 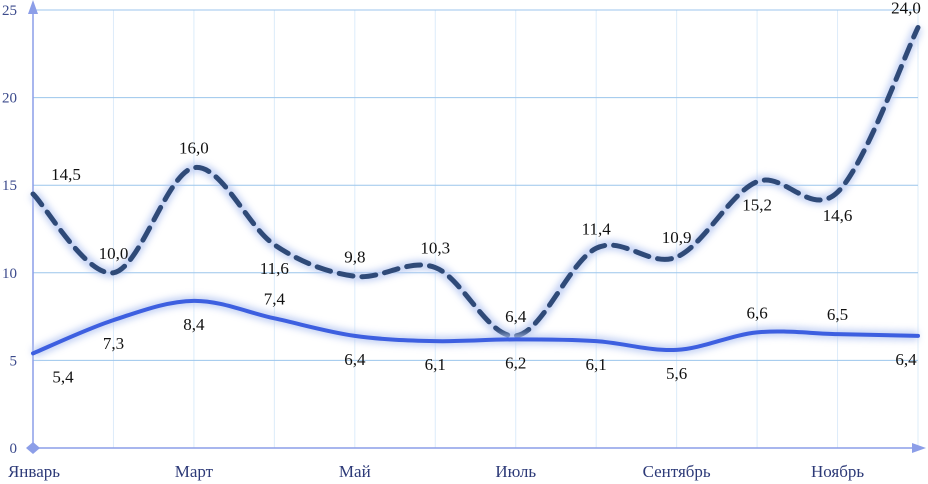 I want to click on data-label: 16,0, so click(x=194, y=148).